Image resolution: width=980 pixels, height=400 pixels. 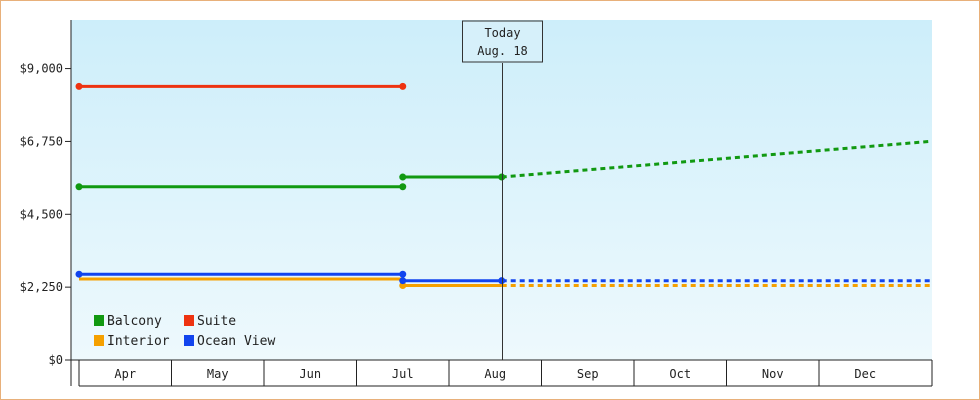 What do you see at coordinates (99, 340) in the screenshot?
I see `legend-swatch-interior` at bounding box center [99, 340].